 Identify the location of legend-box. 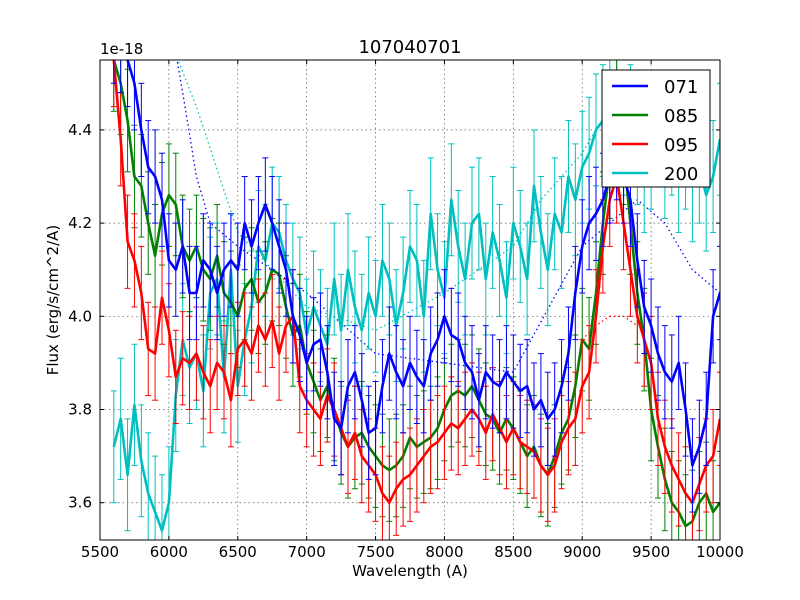
(656, 128).